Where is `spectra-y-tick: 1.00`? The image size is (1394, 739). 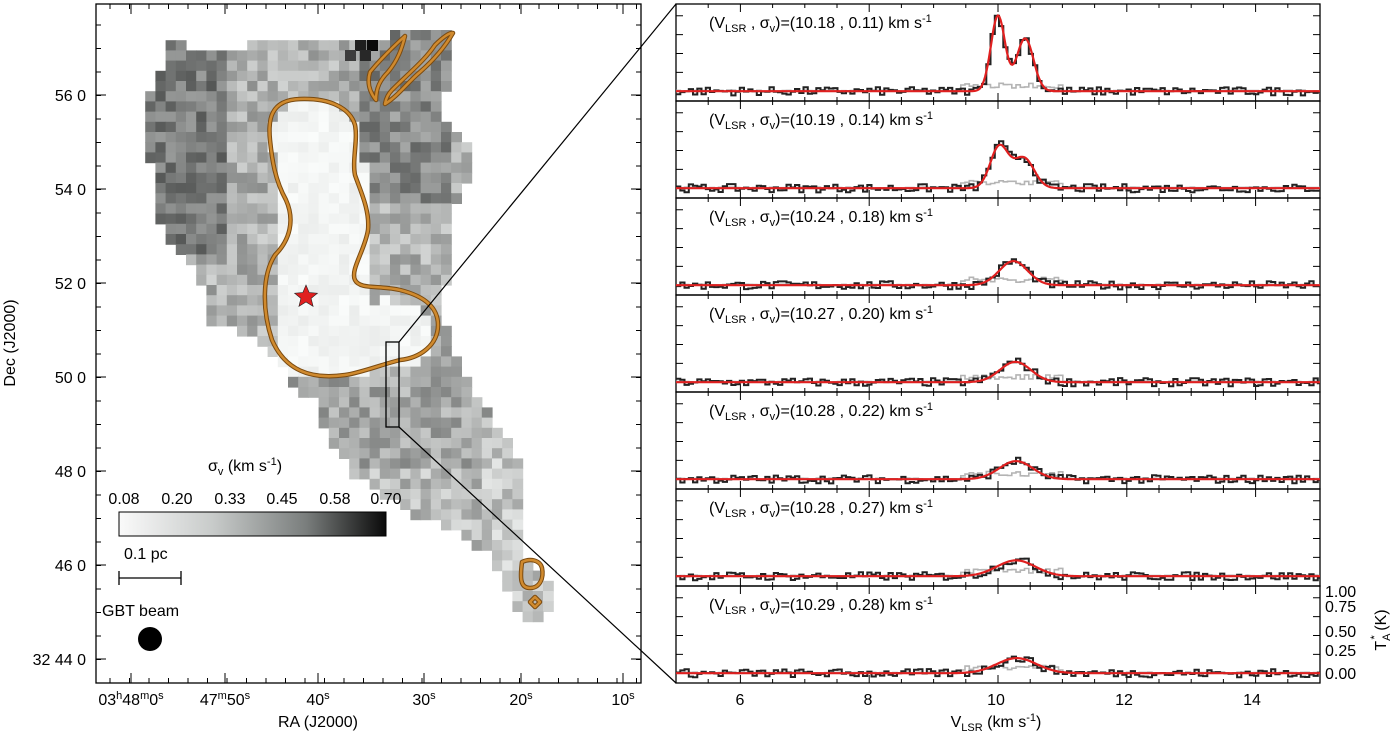
spectra-y-tick: 1.00 is located at coordinates (1340, 592).